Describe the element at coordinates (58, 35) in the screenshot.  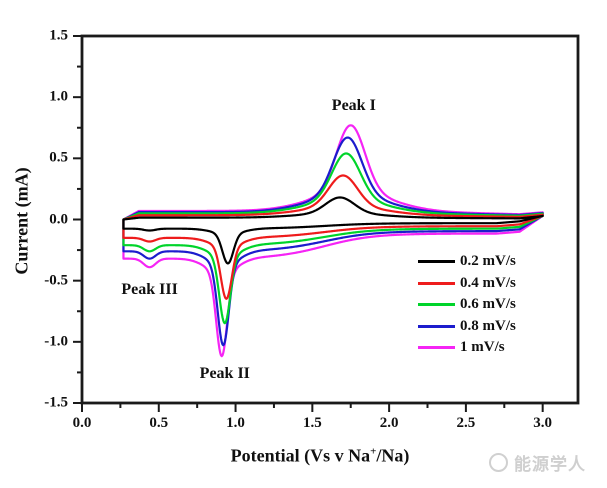
I see `y-tick-label: 1.5` at that location.